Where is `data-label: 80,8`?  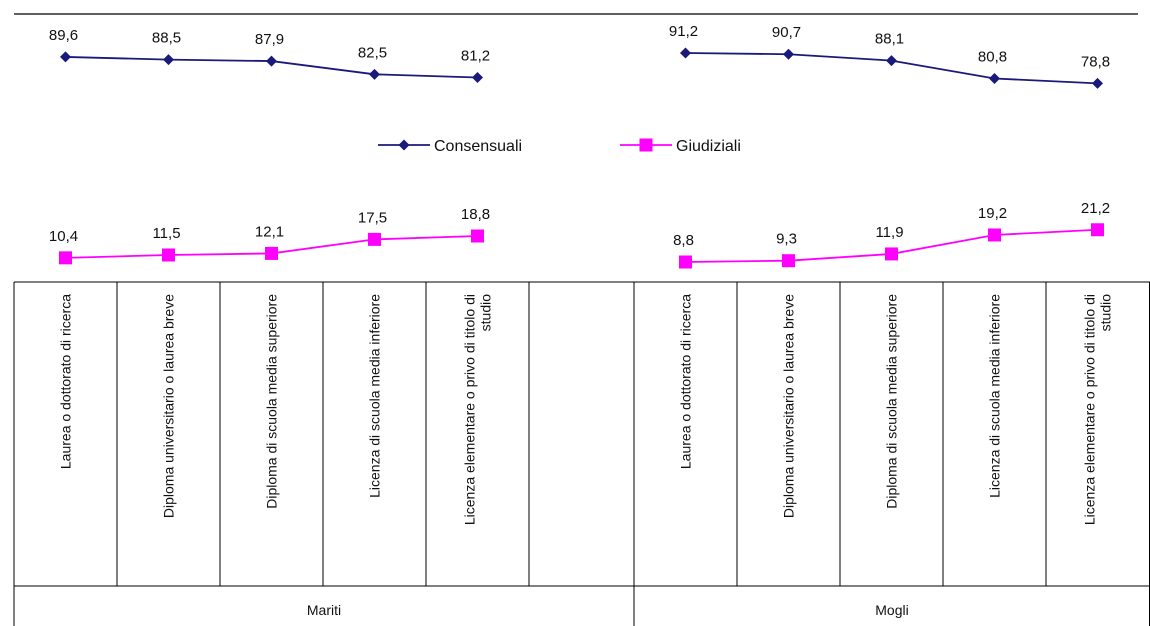 data-label: 80,8 is located at coordinates (992, 56).